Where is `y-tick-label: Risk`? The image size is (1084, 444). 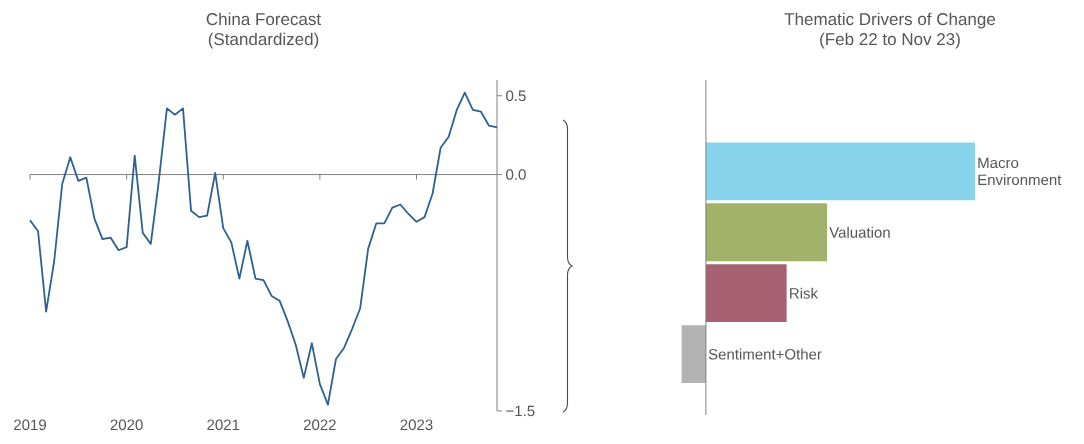 y-tick-label: Risk is located at coordinates (804, 293).